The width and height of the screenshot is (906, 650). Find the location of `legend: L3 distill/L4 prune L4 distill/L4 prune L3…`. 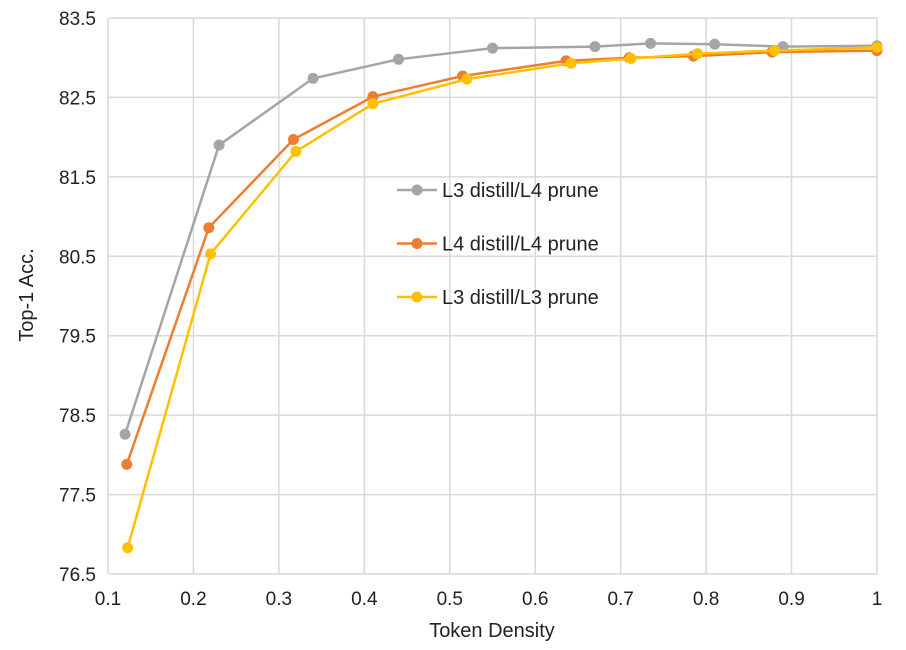

legend: L3 distill/L4 prune L4 distill/L4 prune L3… is located at coordinates (498, 244).